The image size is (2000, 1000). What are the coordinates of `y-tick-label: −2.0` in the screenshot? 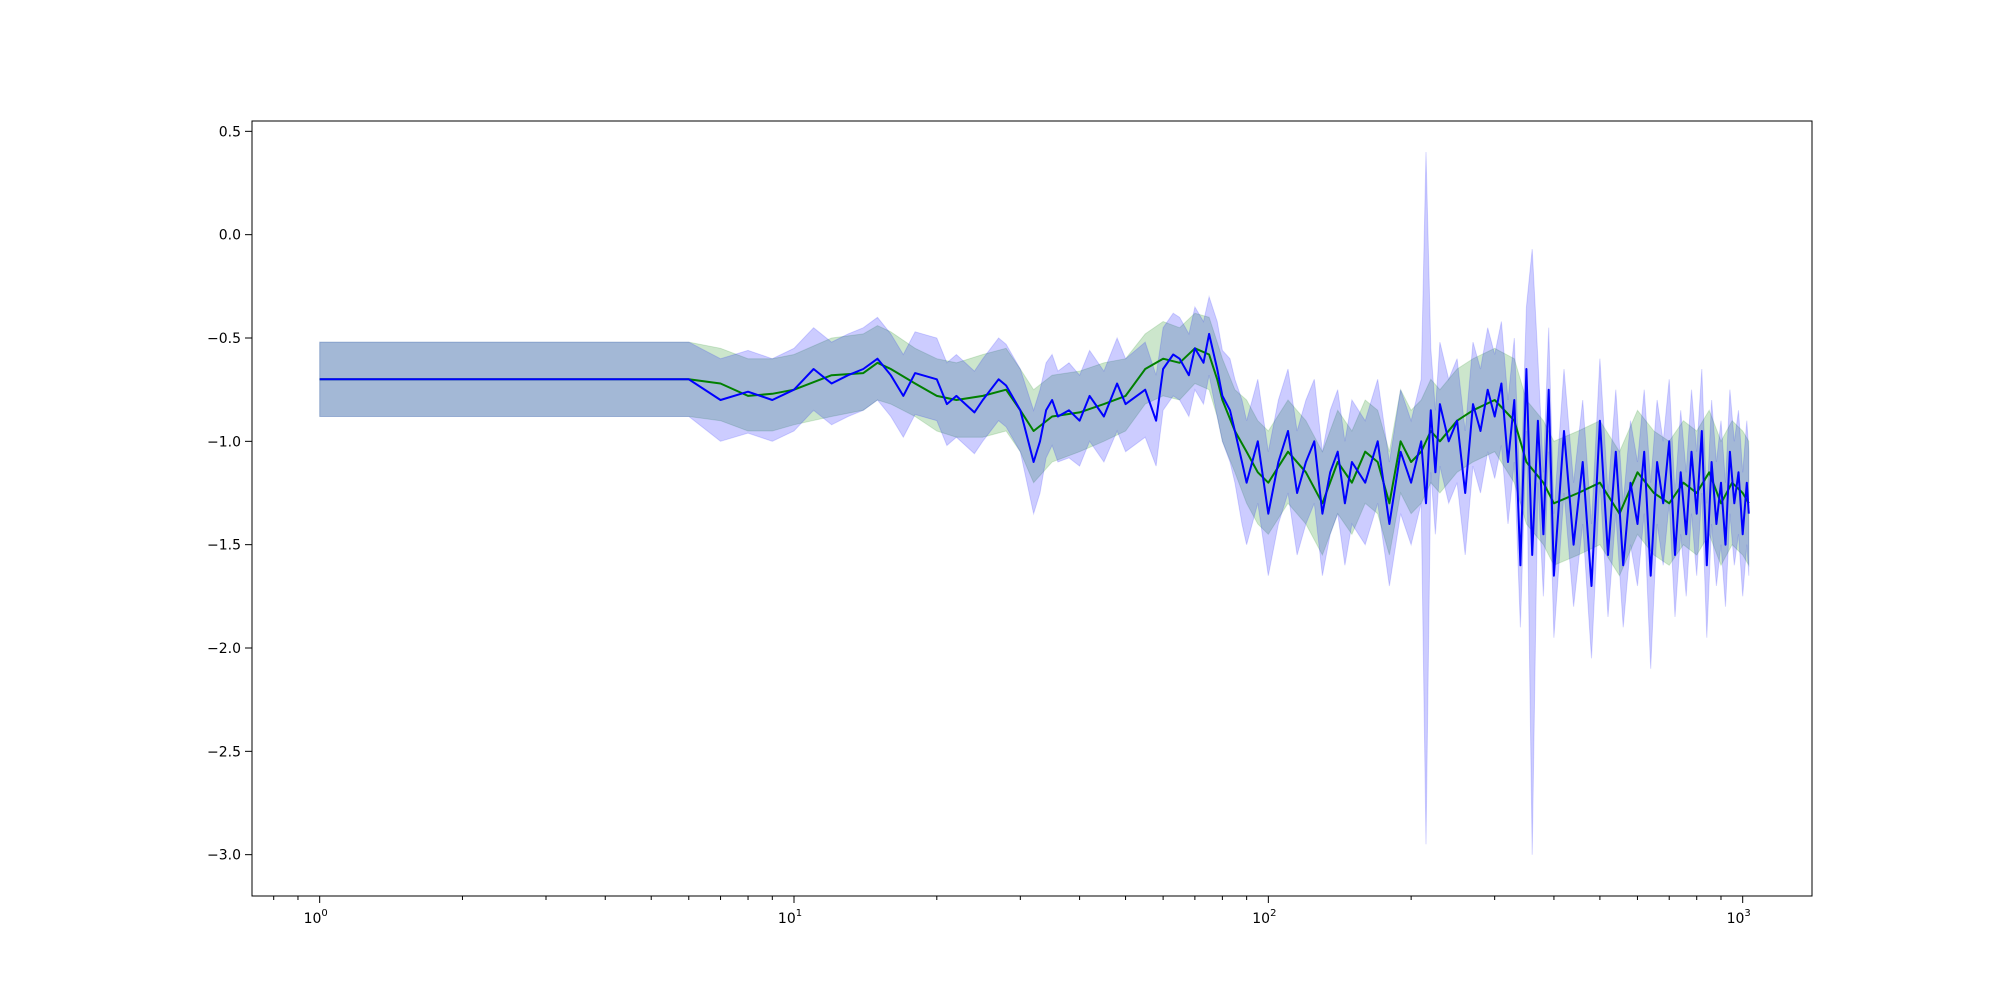 It's located at (224, 649).